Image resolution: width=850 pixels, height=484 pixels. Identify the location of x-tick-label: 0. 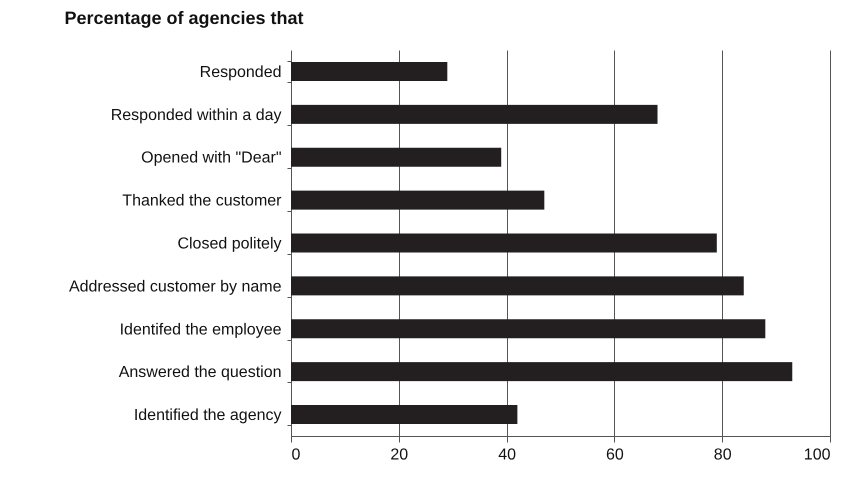
(296, 455).